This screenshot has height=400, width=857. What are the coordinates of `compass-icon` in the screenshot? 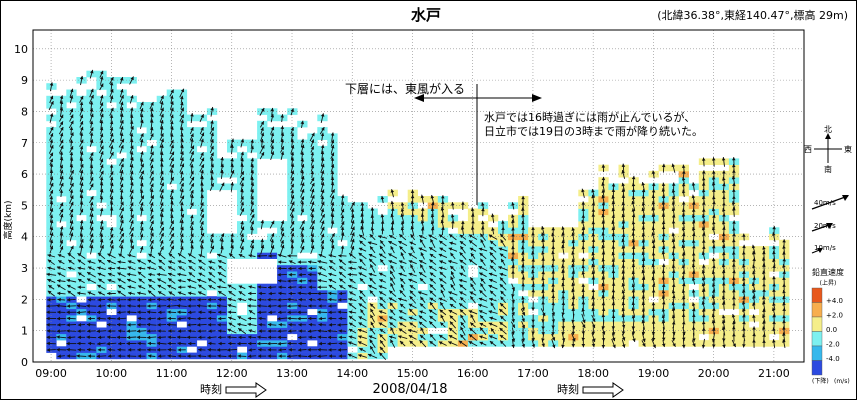 It's located at (828, 148).